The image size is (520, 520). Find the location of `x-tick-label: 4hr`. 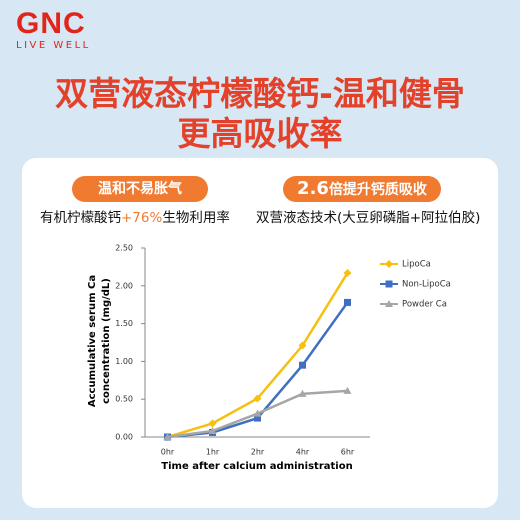

x-tick-label: 4hr is located at coordinates (303, 452).